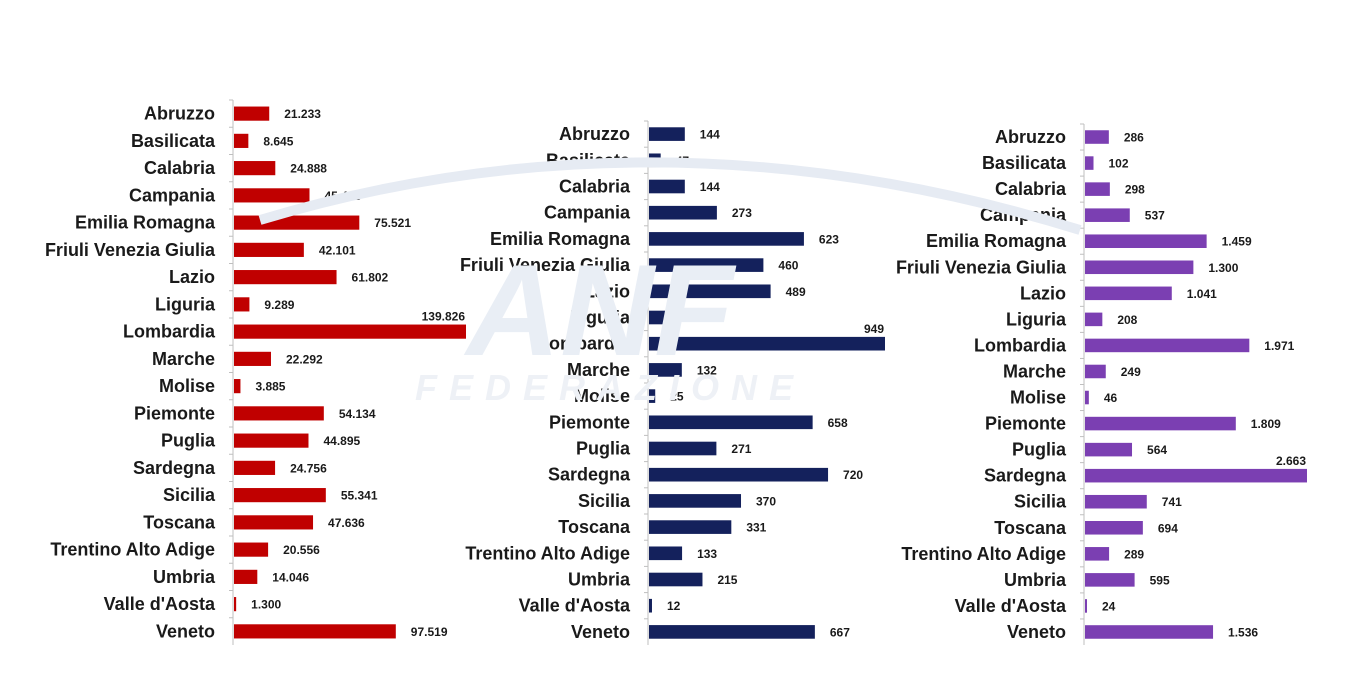 The height and width of the screenshot is (684, 1354). Describe the element at coordinates (1155, 216) in the screenshot. I see `data-label: 537` at that location.